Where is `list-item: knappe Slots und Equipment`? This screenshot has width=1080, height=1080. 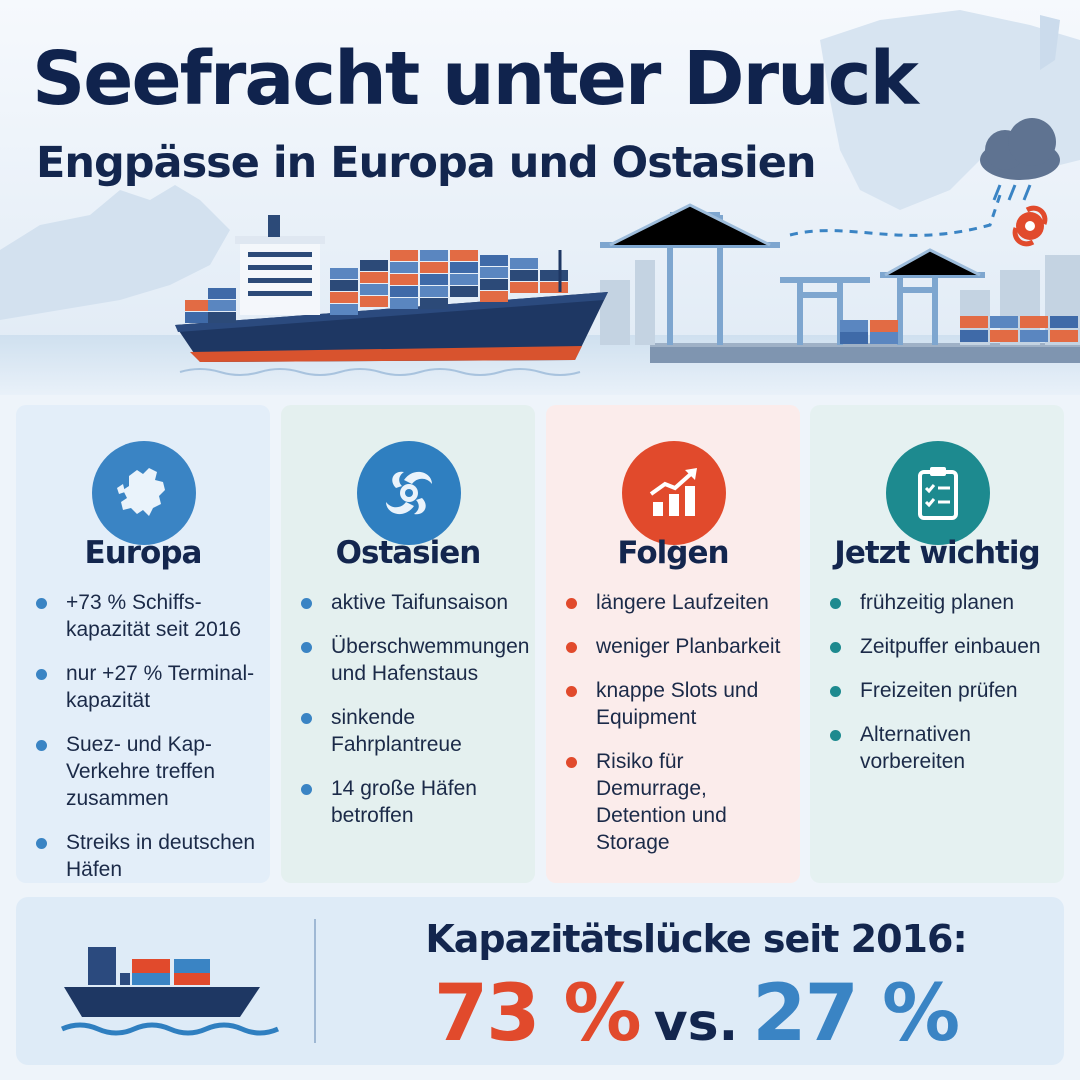 list-item: knappe Slots und Equipment is located at coordinates (678, 704).